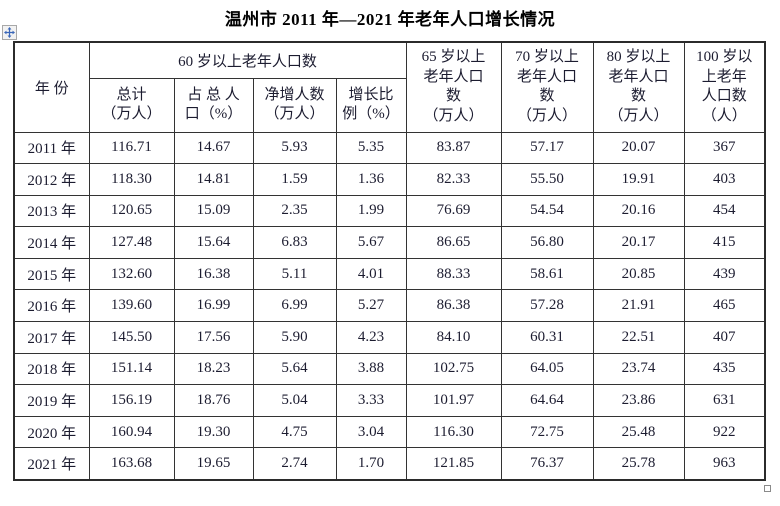  I want to click on cell-growth-rate: 3.88, so click(371, 369).